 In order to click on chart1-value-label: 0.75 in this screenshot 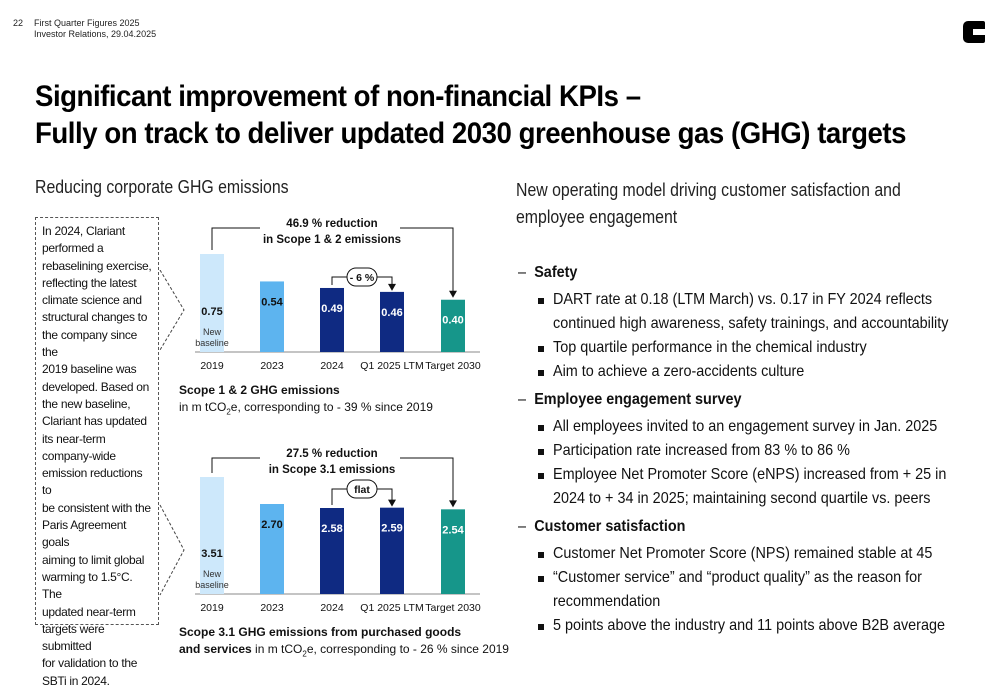, I will do `click(211, 312)`.